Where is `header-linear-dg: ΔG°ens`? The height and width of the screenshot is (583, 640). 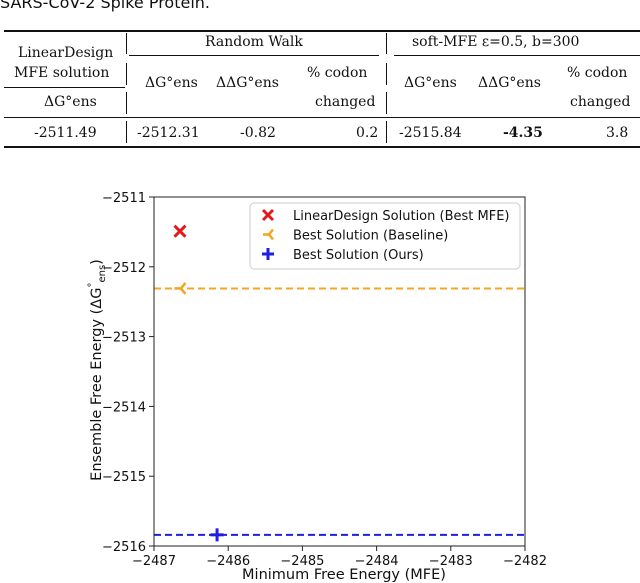 header-linear-dg: ΔG°ens is located at coordinates (70, 102).